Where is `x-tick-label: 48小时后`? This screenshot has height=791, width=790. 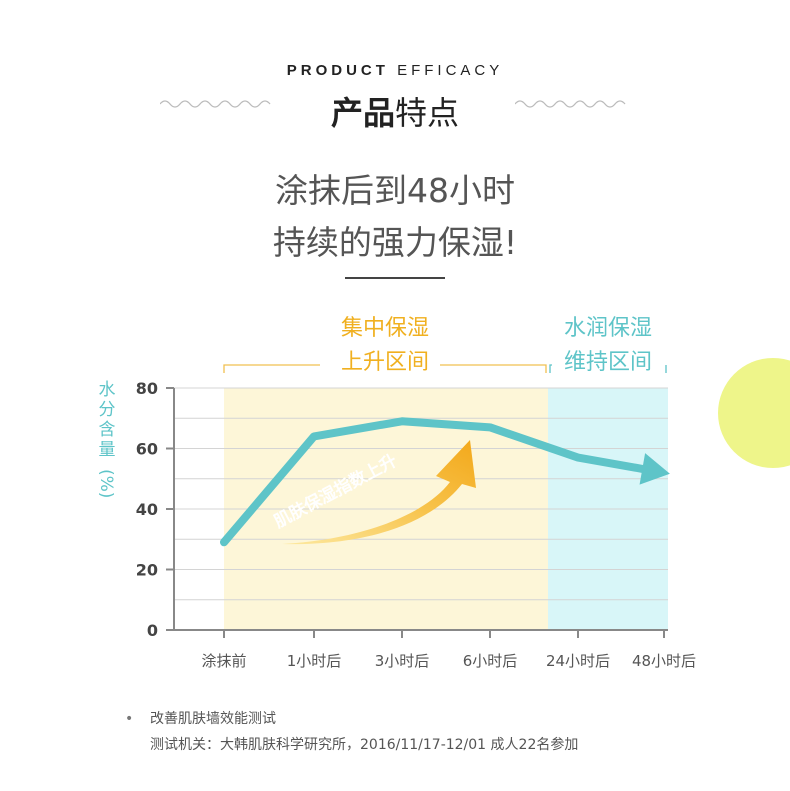
x-tick-label: 48小时后 is located at coordinates (664, 661).